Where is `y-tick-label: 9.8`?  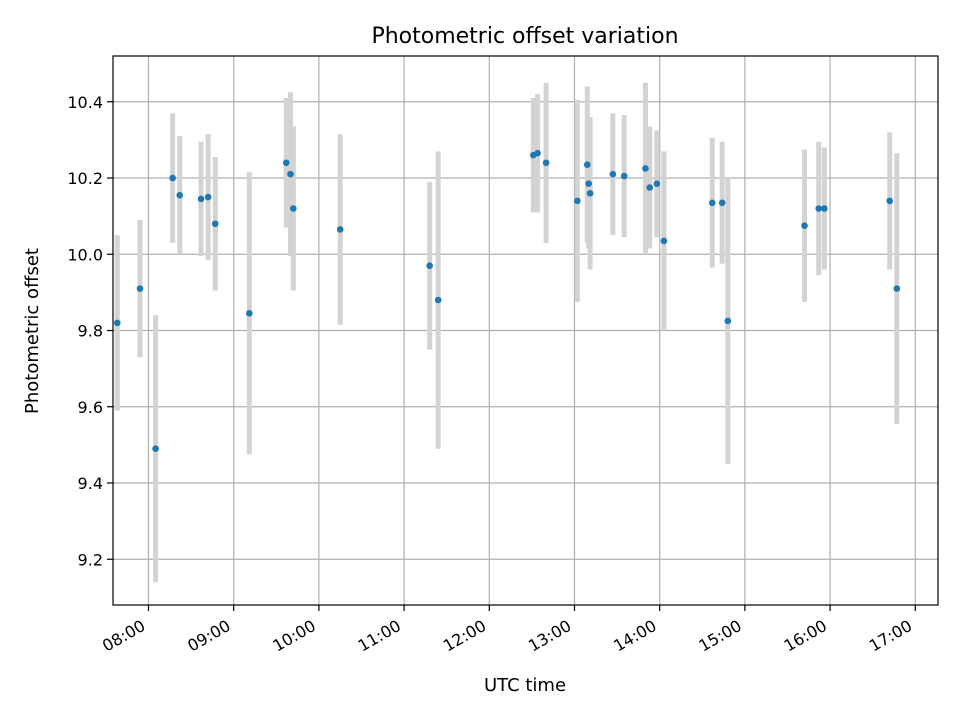 y-tick-label: 9.8 is located at coordinates (90, 331).